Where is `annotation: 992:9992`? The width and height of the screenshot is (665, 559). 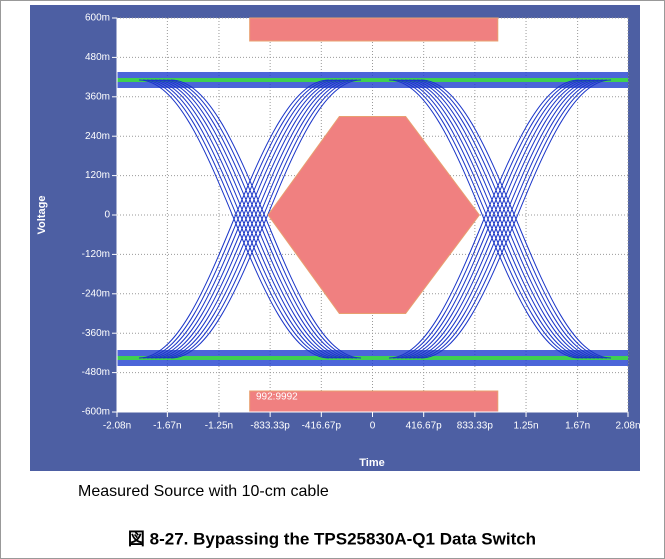
annotation: 992:9992 is located at coordinates (277, 397).